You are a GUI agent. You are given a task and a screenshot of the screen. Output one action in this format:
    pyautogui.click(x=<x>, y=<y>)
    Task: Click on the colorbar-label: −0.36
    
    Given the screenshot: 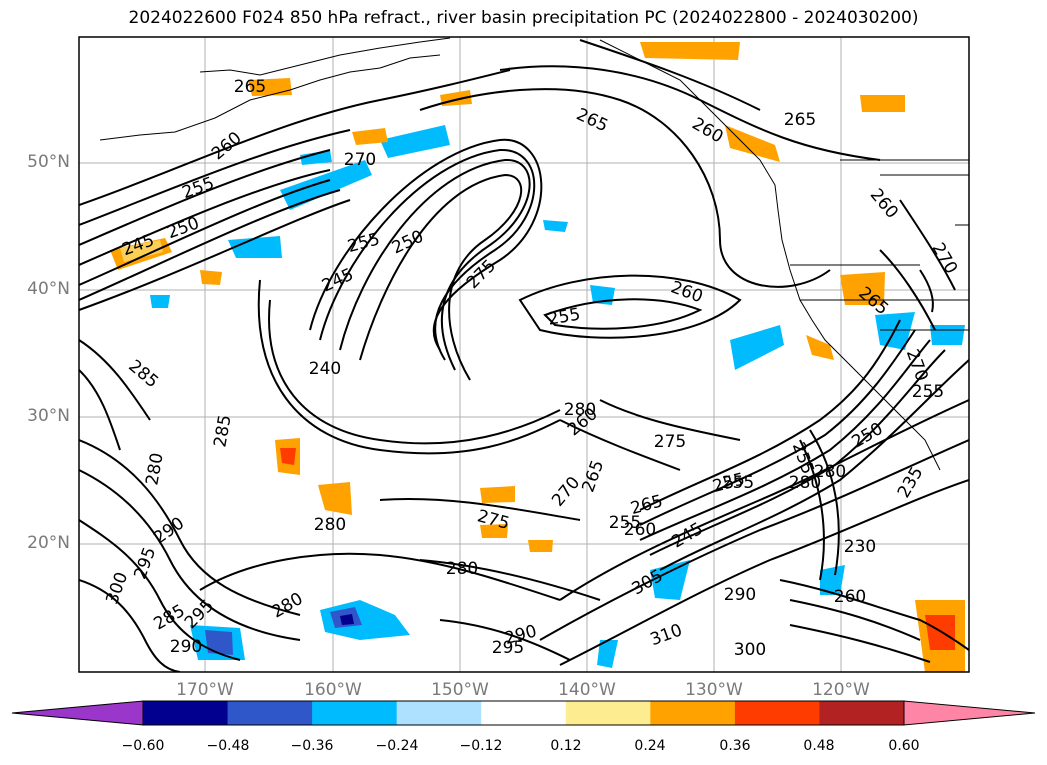 What is the action you would take?
    pyautogui.click(x=312, y=746)
    